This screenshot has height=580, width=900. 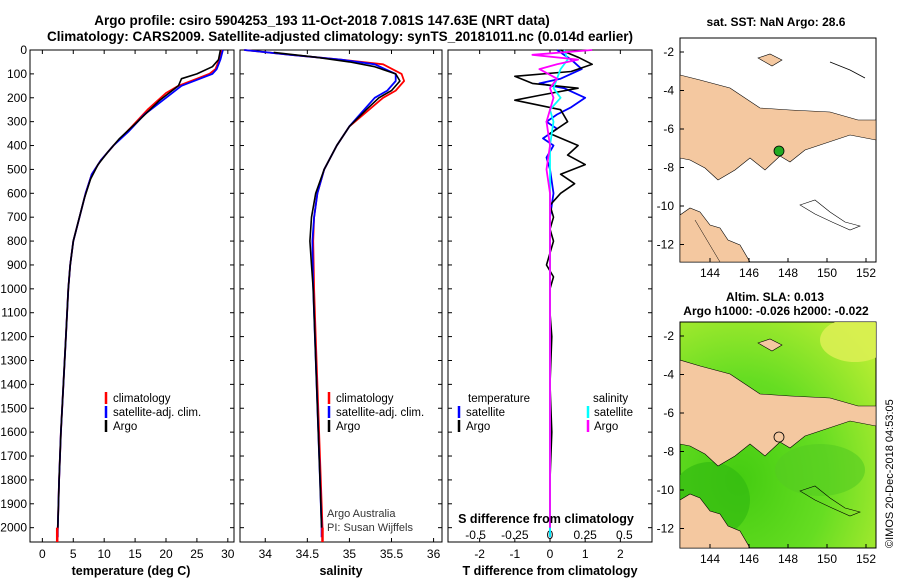 I want to click on sla-map, so click(x=778, y=435).